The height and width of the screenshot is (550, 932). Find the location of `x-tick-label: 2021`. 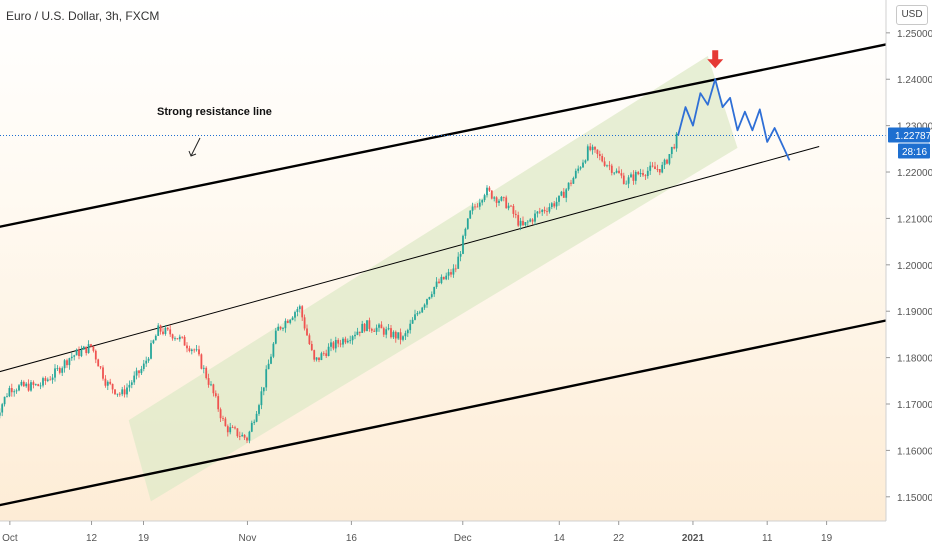

x-tick-label: 2021 is located at coordinates (693, 538).